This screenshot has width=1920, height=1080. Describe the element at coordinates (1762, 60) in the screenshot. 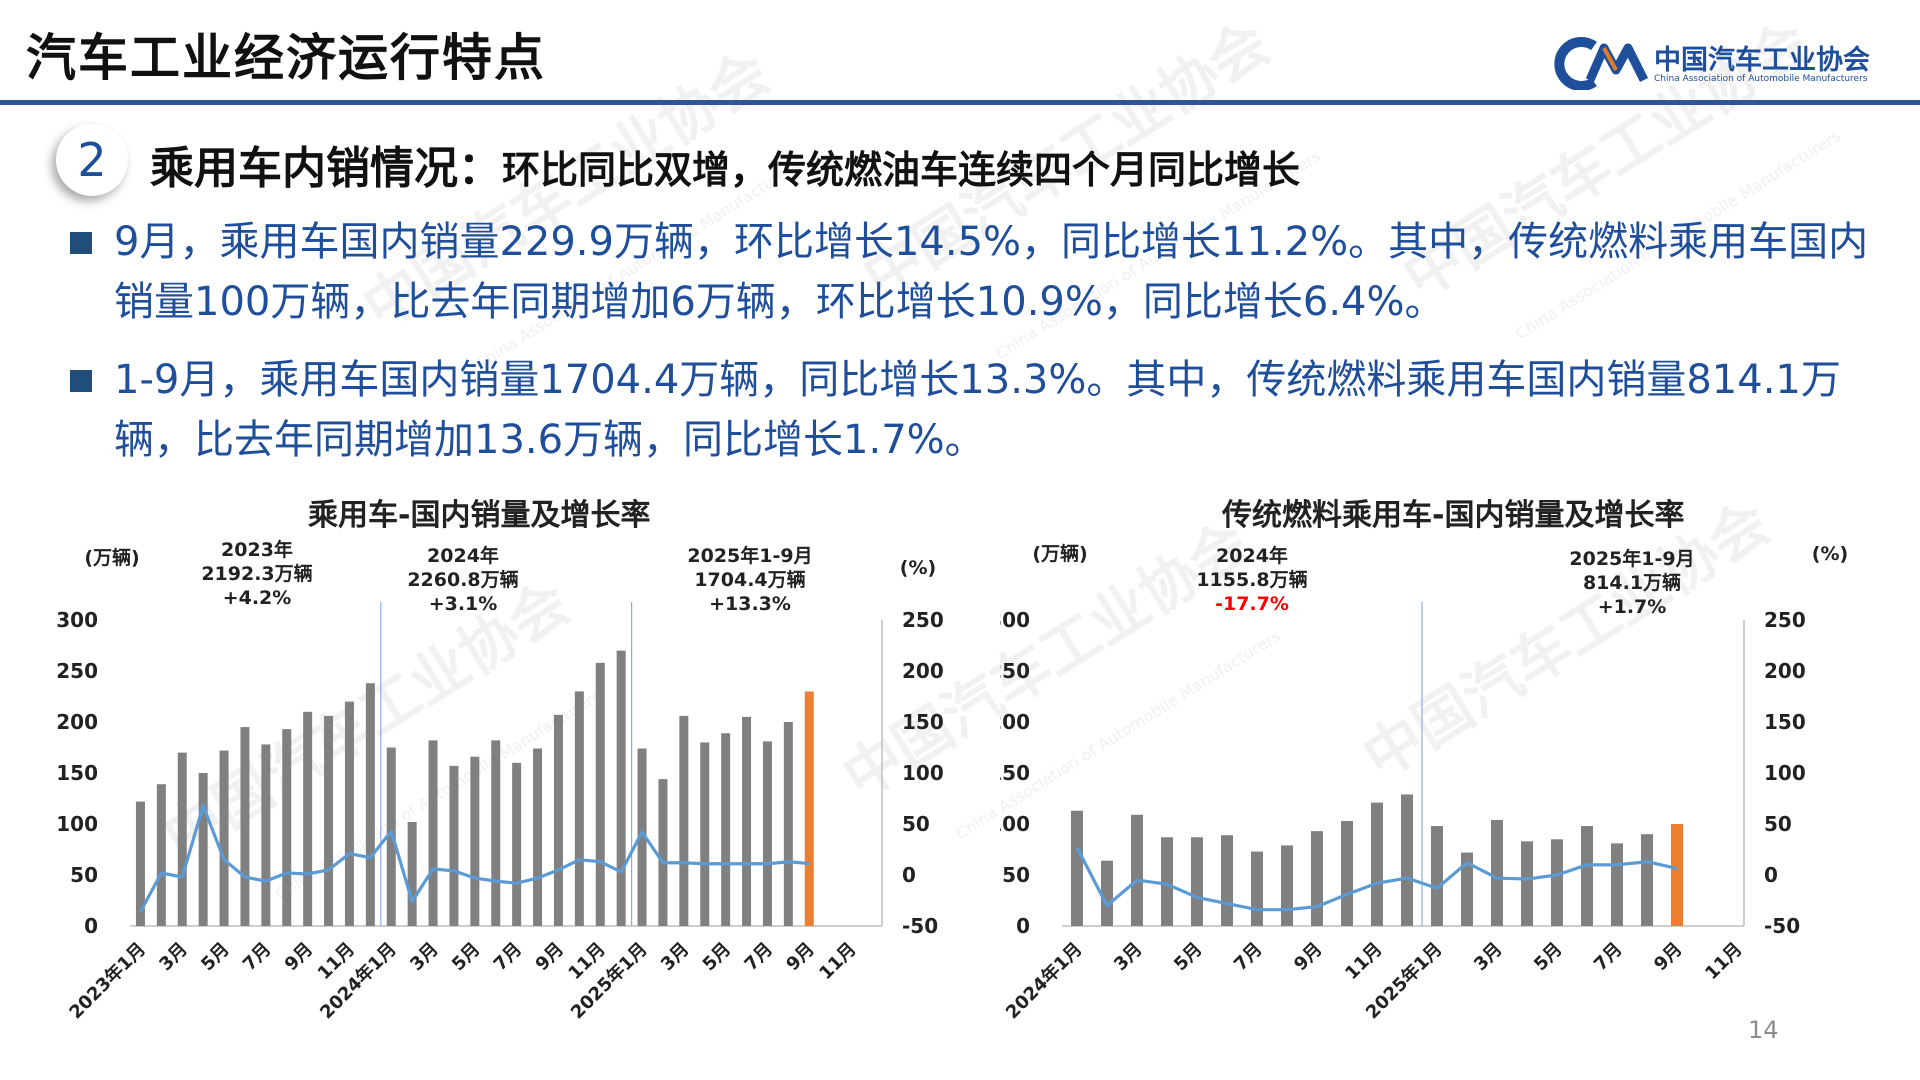

I see `logo-name-cn: 中国汽车工业协会` at that location.